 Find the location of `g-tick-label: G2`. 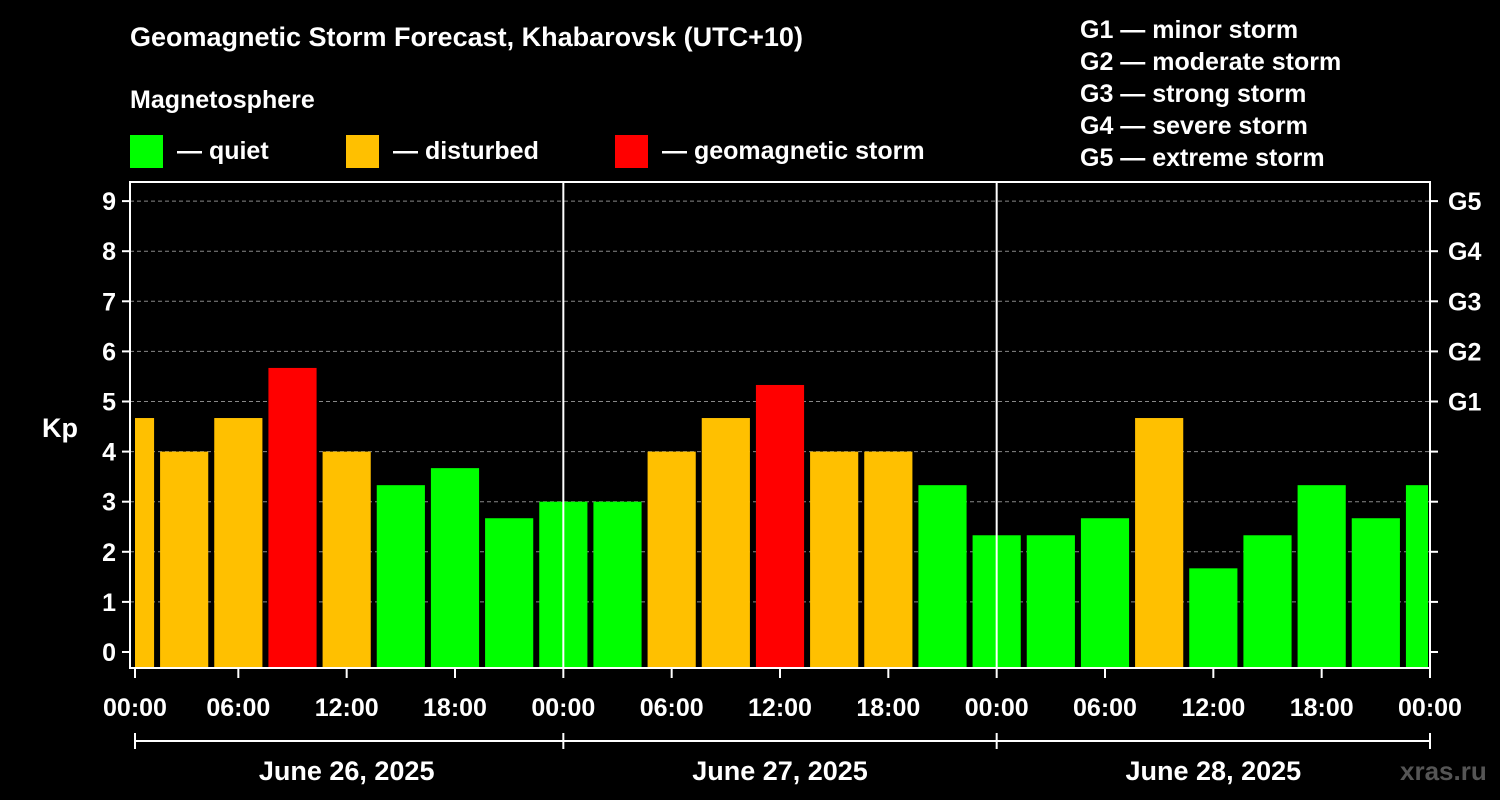

g-tick-label: G2 is located at coordinates (1464, 352).